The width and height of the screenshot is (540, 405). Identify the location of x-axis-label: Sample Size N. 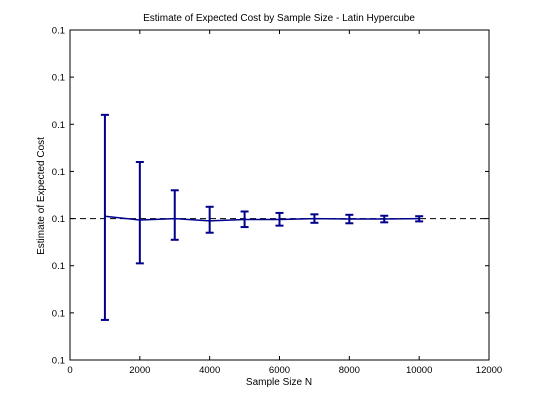
(279, 382).